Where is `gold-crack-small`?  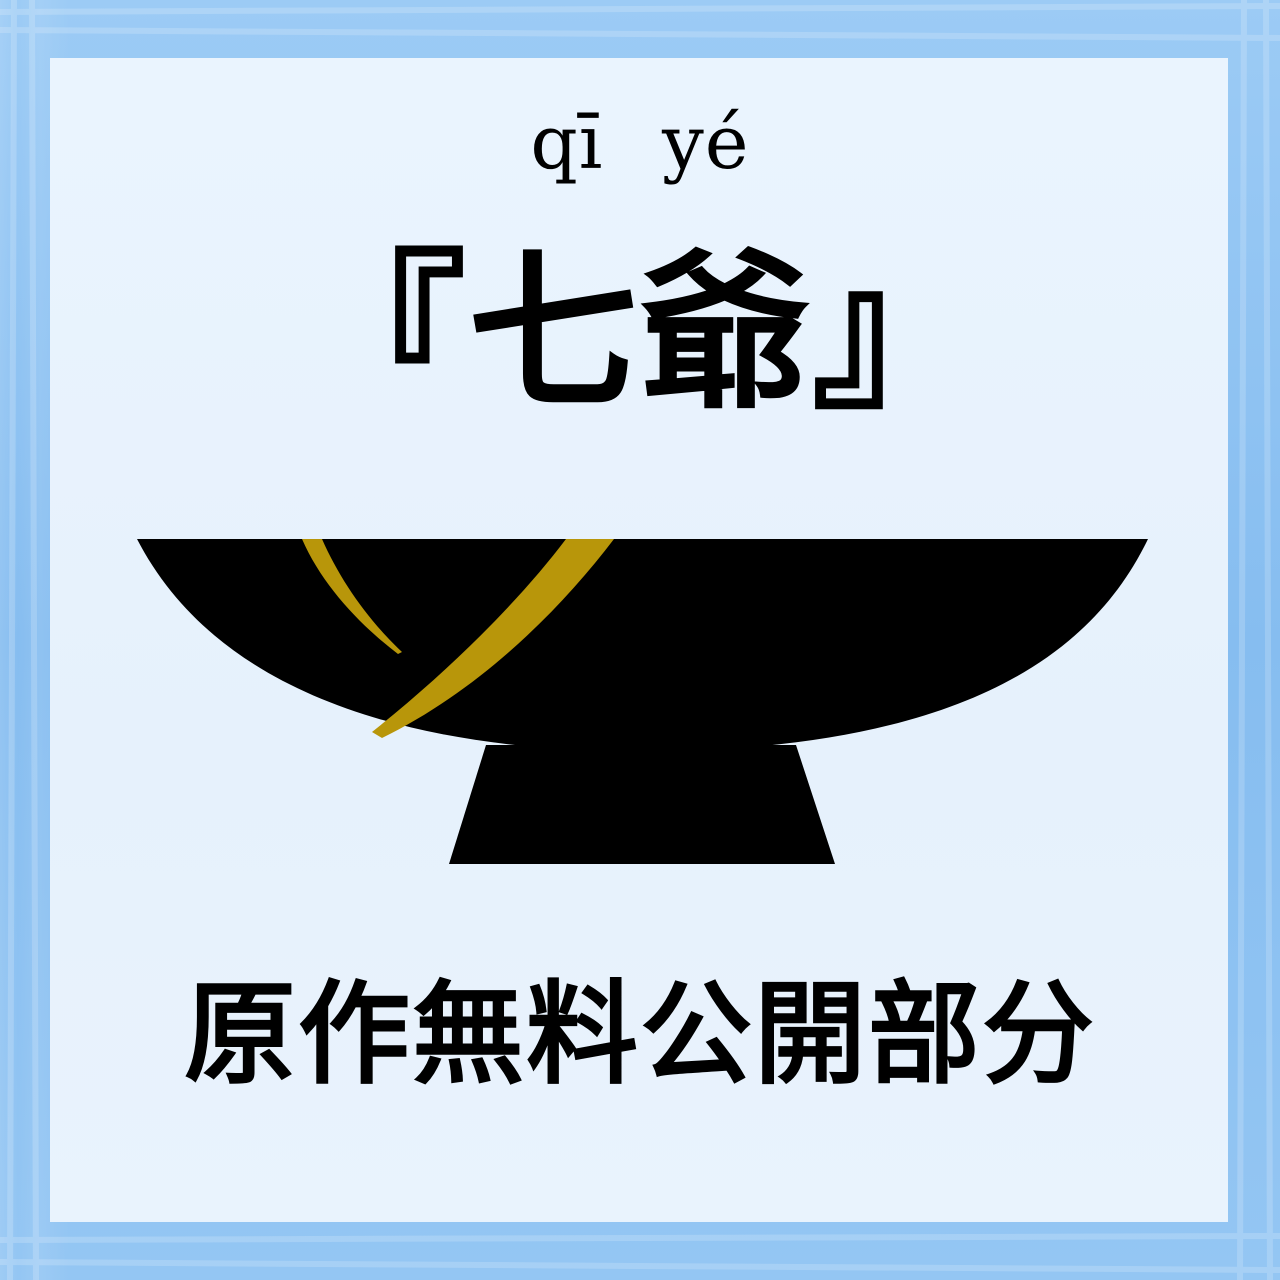 gold-crack-small is located at coordinates (352, 596).